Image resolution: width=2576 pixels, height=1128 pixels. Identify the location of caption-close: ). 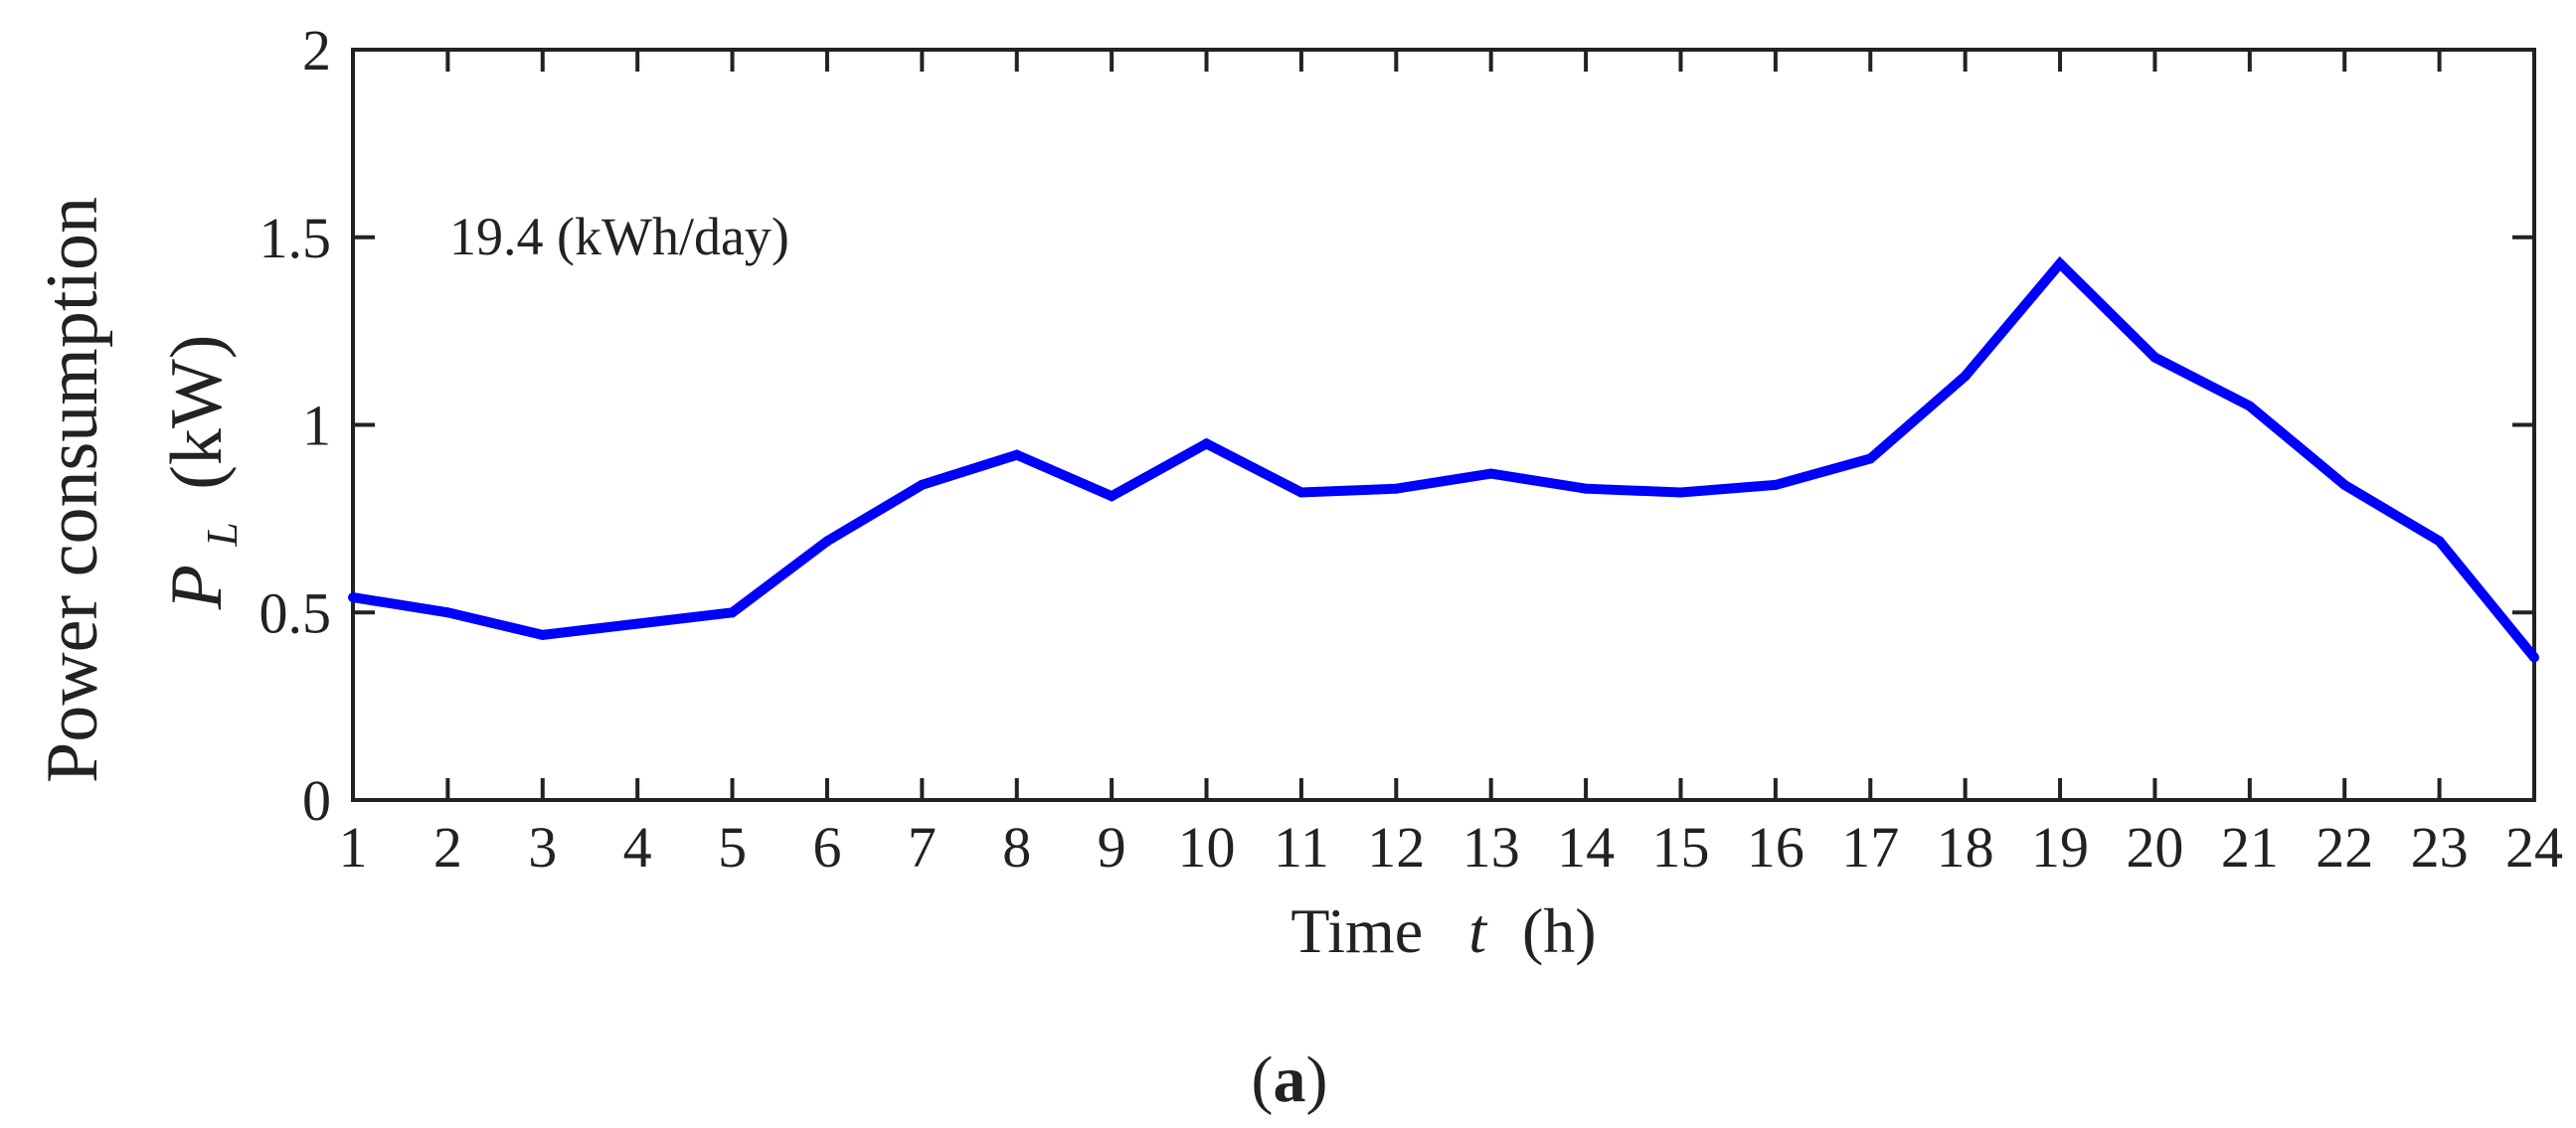
(1317, 1080).